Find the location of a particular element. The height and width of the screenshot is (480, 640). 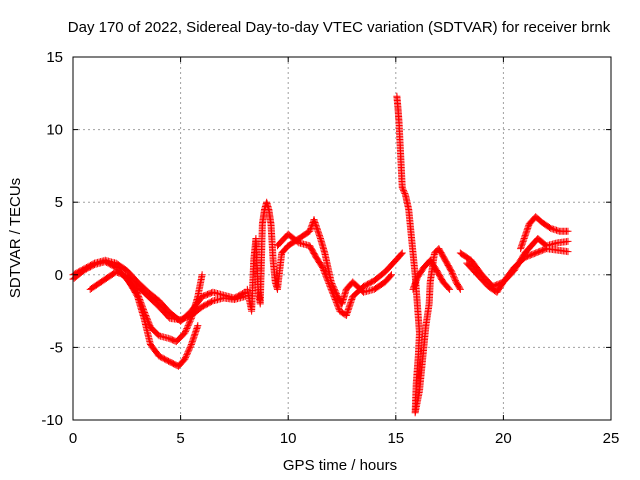

series-track-d is located at coordinates (167, 296).